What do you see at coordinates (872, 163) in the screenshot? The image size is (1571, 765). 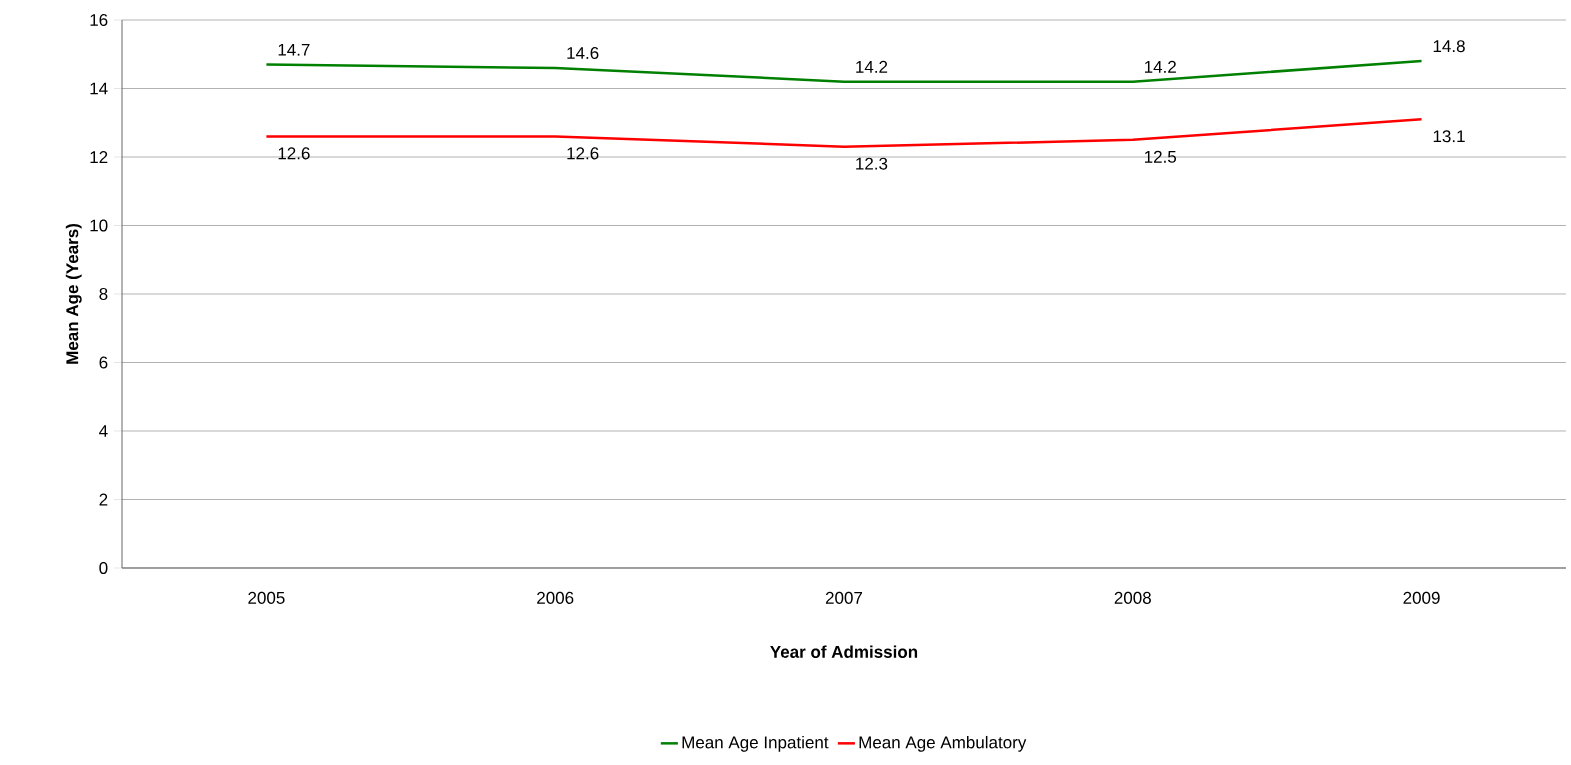 I see `data-label: 12.3` at bounding box center [872, 163].